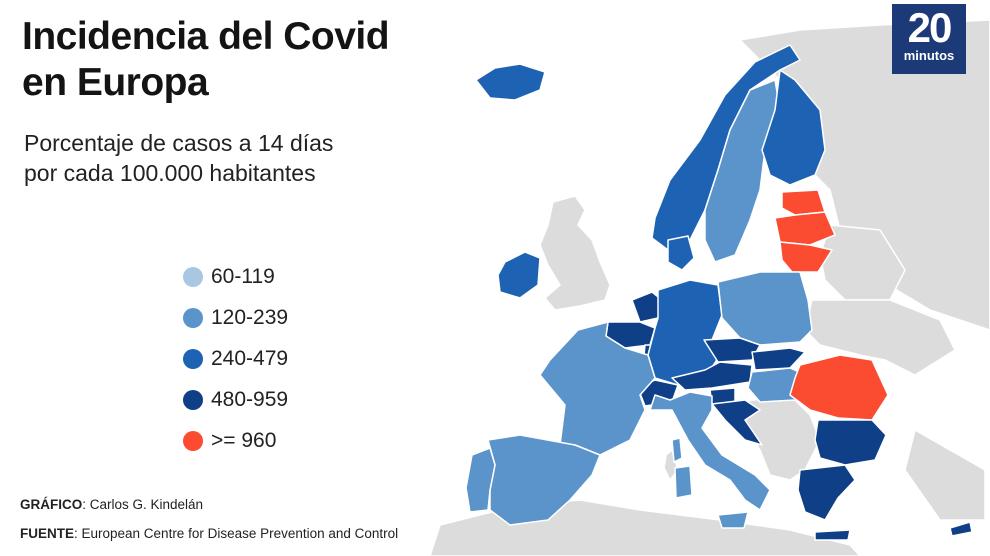 Image resolution: width=990 pixels, height=556 pixels. I want to click on region-lithuania, so click(806, 257).